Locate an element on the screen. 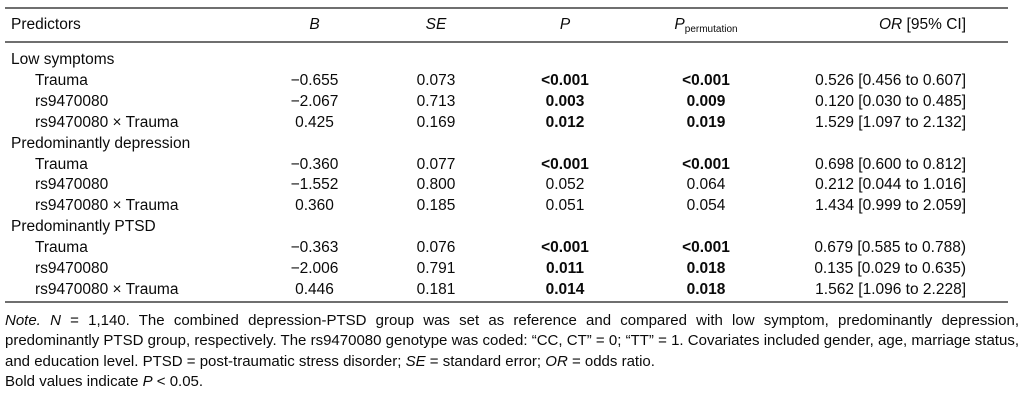 The height and width of the screenshot is (401, 1022). cell-se: 0.713 is located at coordinates (436, 101).